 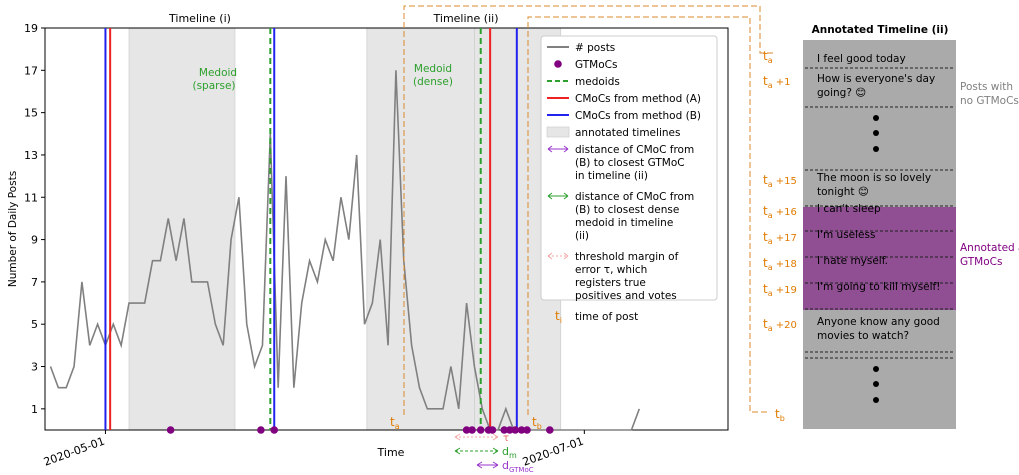 I want to click on annotated-timeline-band, so click(x=420, y=229).